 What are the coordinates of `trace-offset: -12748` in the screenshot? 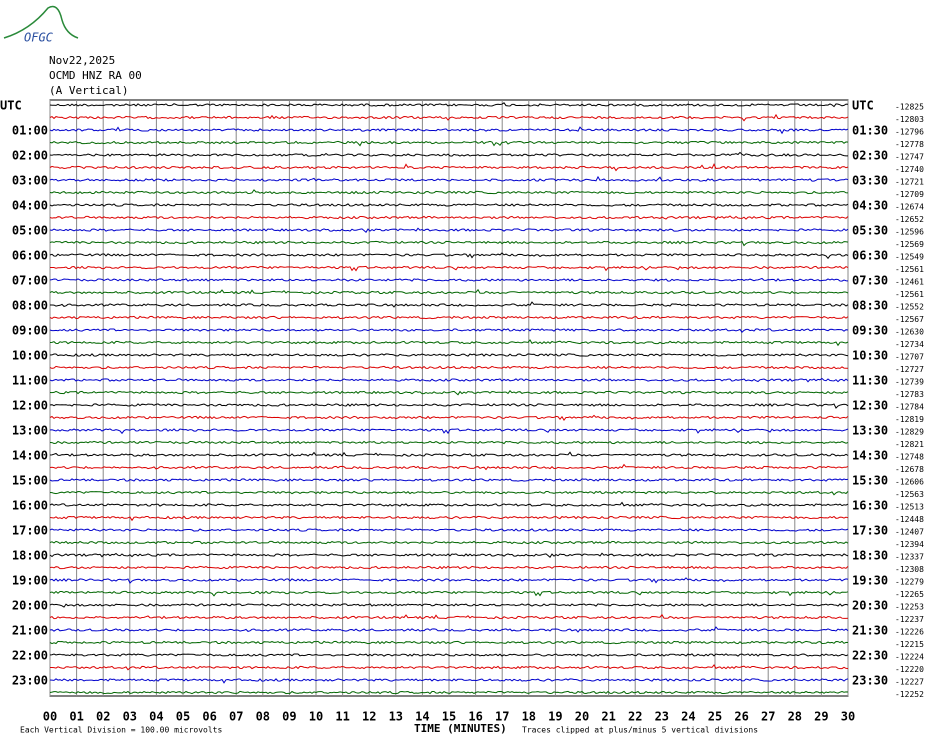 It's located at (909, 457).